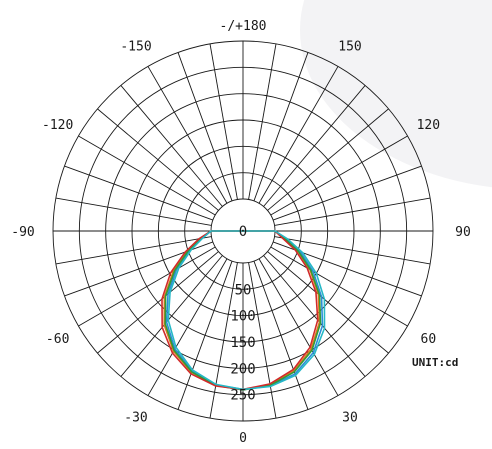 Image resolution: width=492 pixels, height=449 pixels. Describe the element at coordinates (350, 417) in the screenshot. I see `angle-tick-label: 30` at that location.